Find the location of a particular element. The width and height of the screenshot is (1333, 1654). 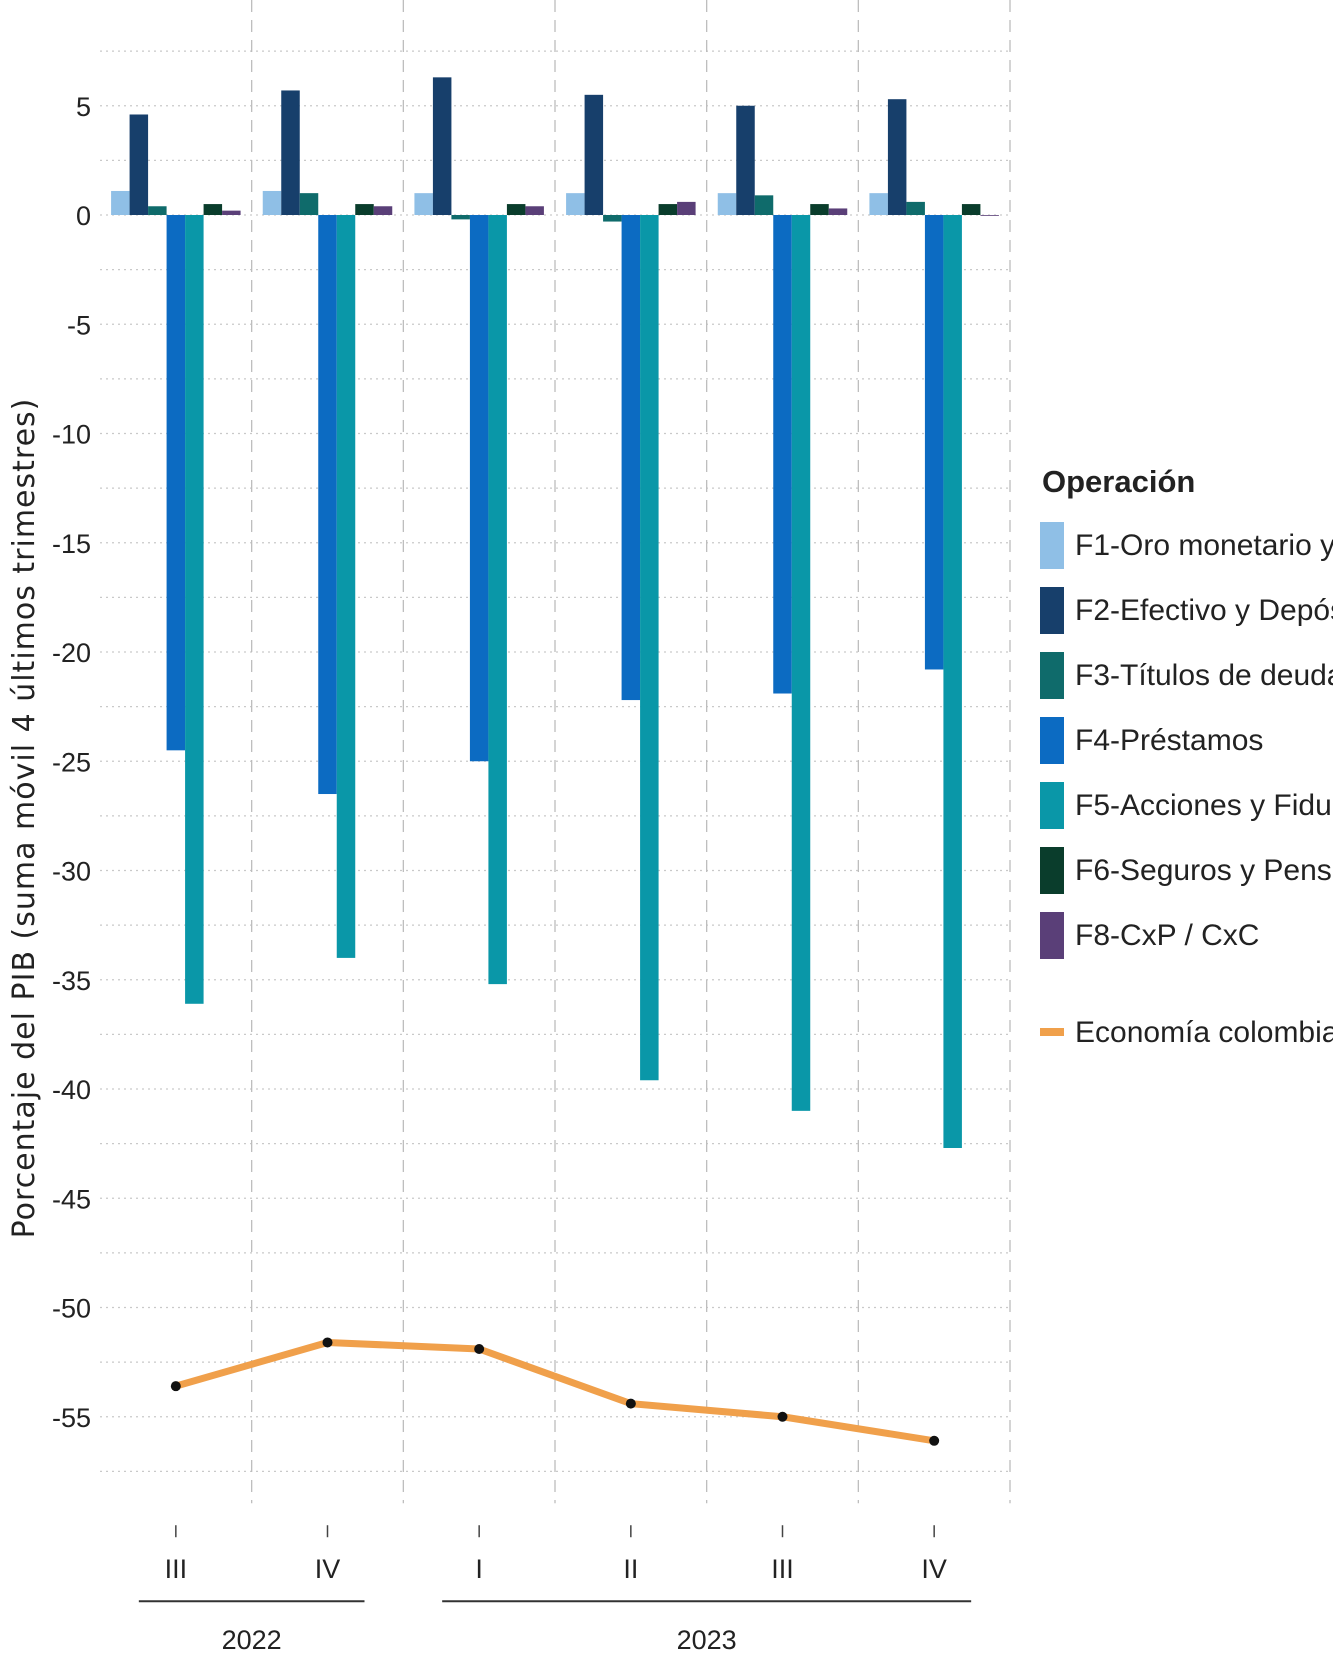

legend-label: F4-Préstamos is located at coordinates (1169, 740).